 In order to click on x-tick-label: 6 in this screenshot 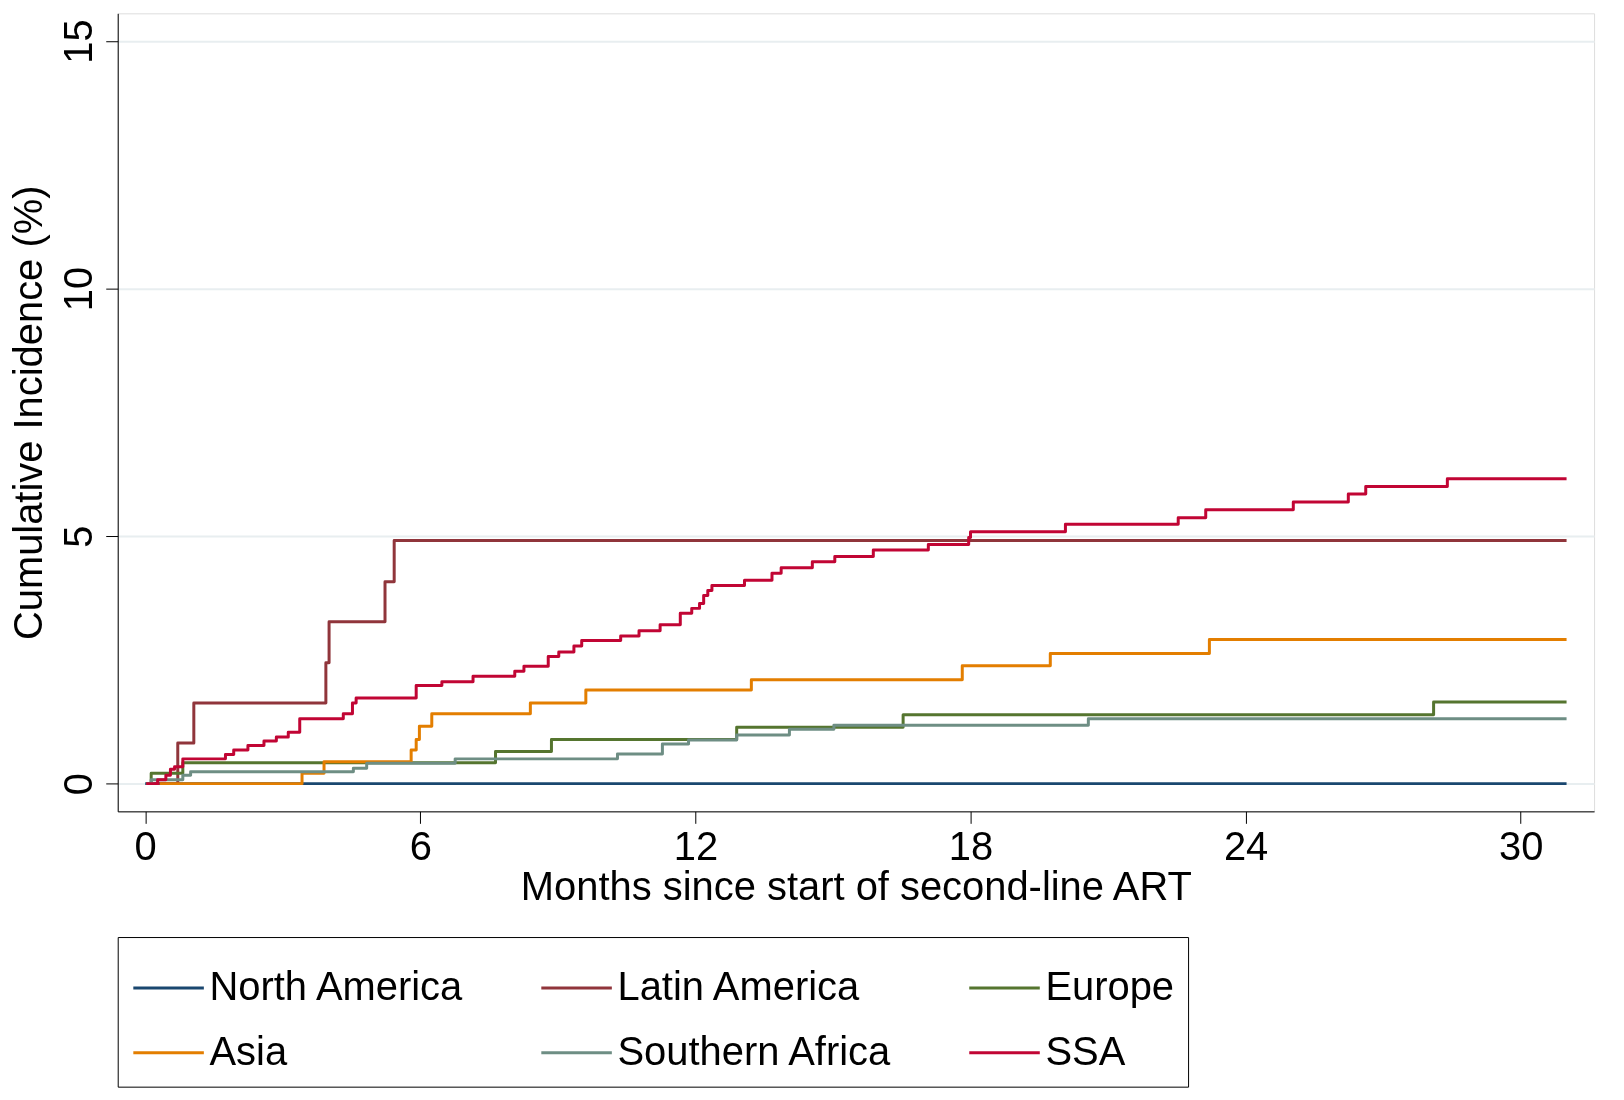, I will do `click(420, 845)`.